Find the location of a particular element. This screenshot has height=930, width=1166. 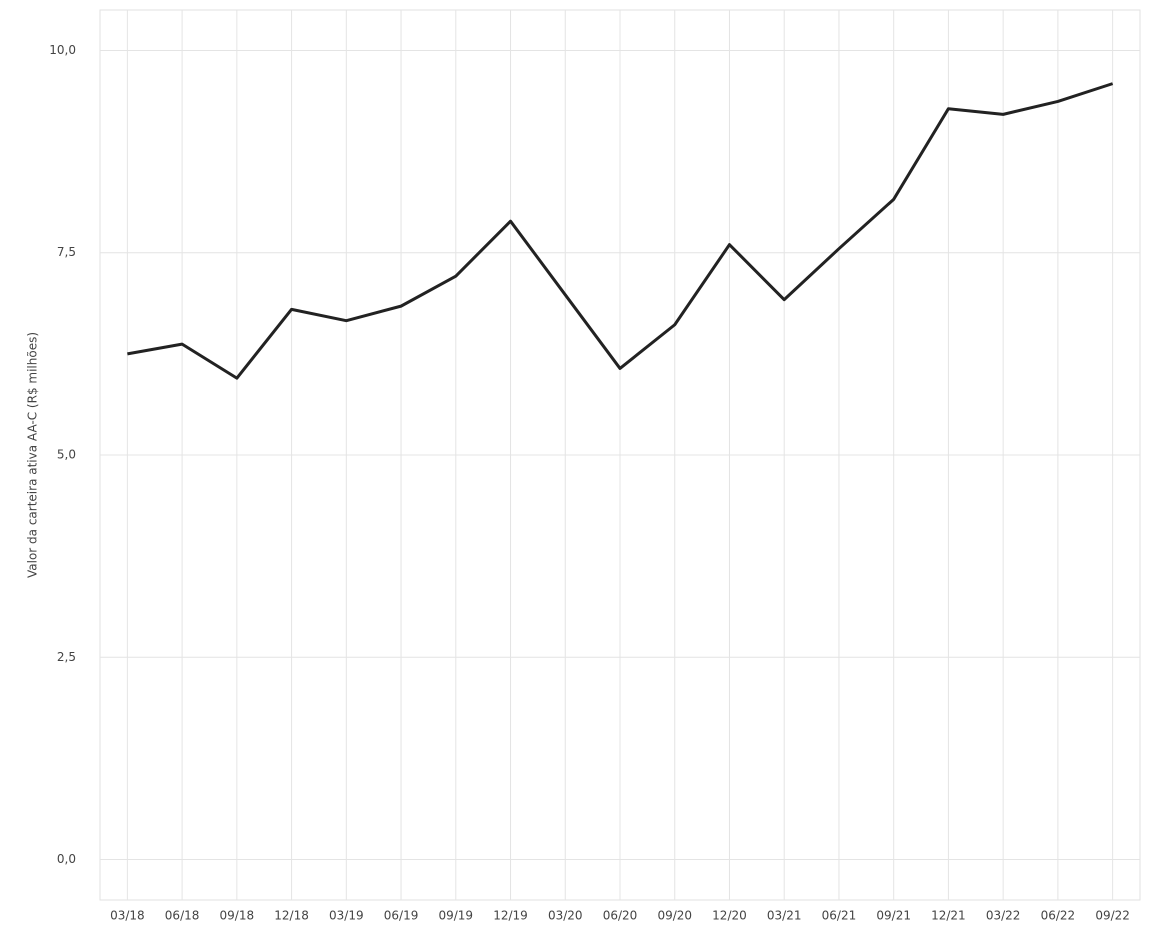

x-tick-label: 12/19 is located at coordinates (510, 916).